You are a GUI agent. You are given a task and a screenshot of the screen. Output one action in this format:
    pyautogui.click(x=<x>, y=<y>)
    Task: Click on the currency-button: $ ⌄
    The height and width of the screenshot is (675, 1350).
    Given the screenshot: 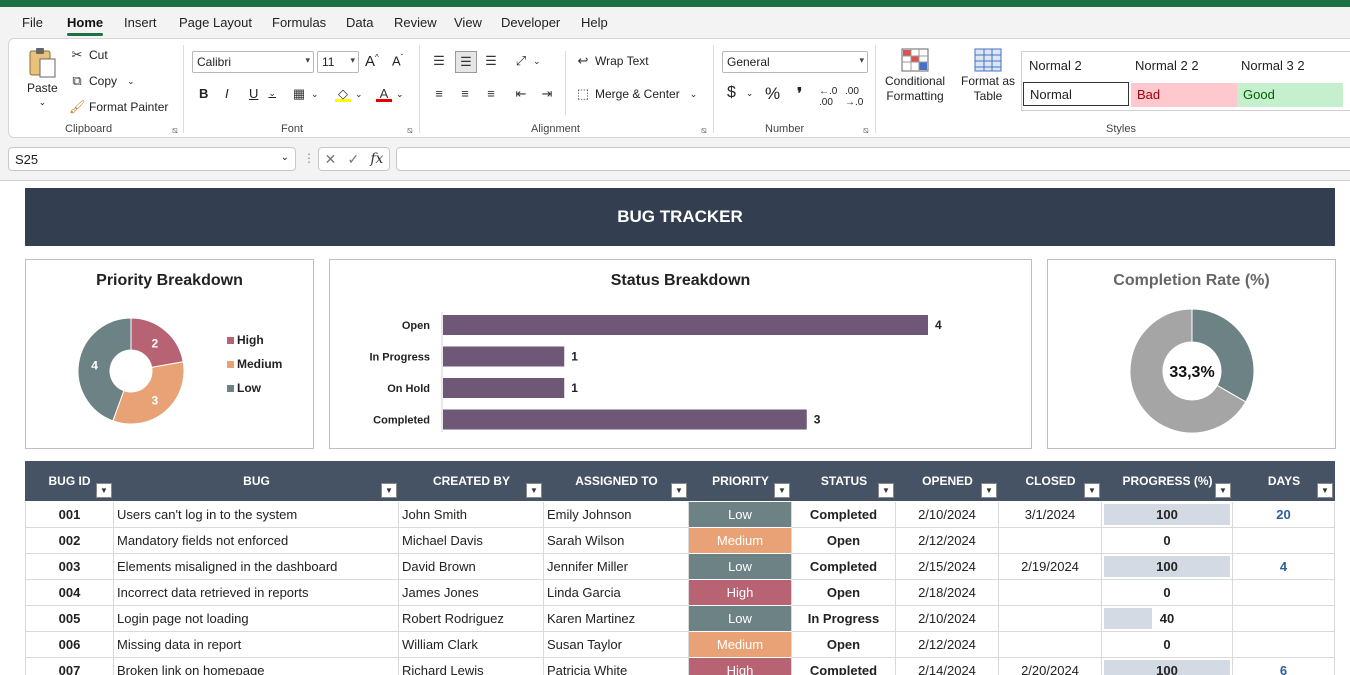 What is the action you would take?
    pyautogui.click(x=740, y=93)
    